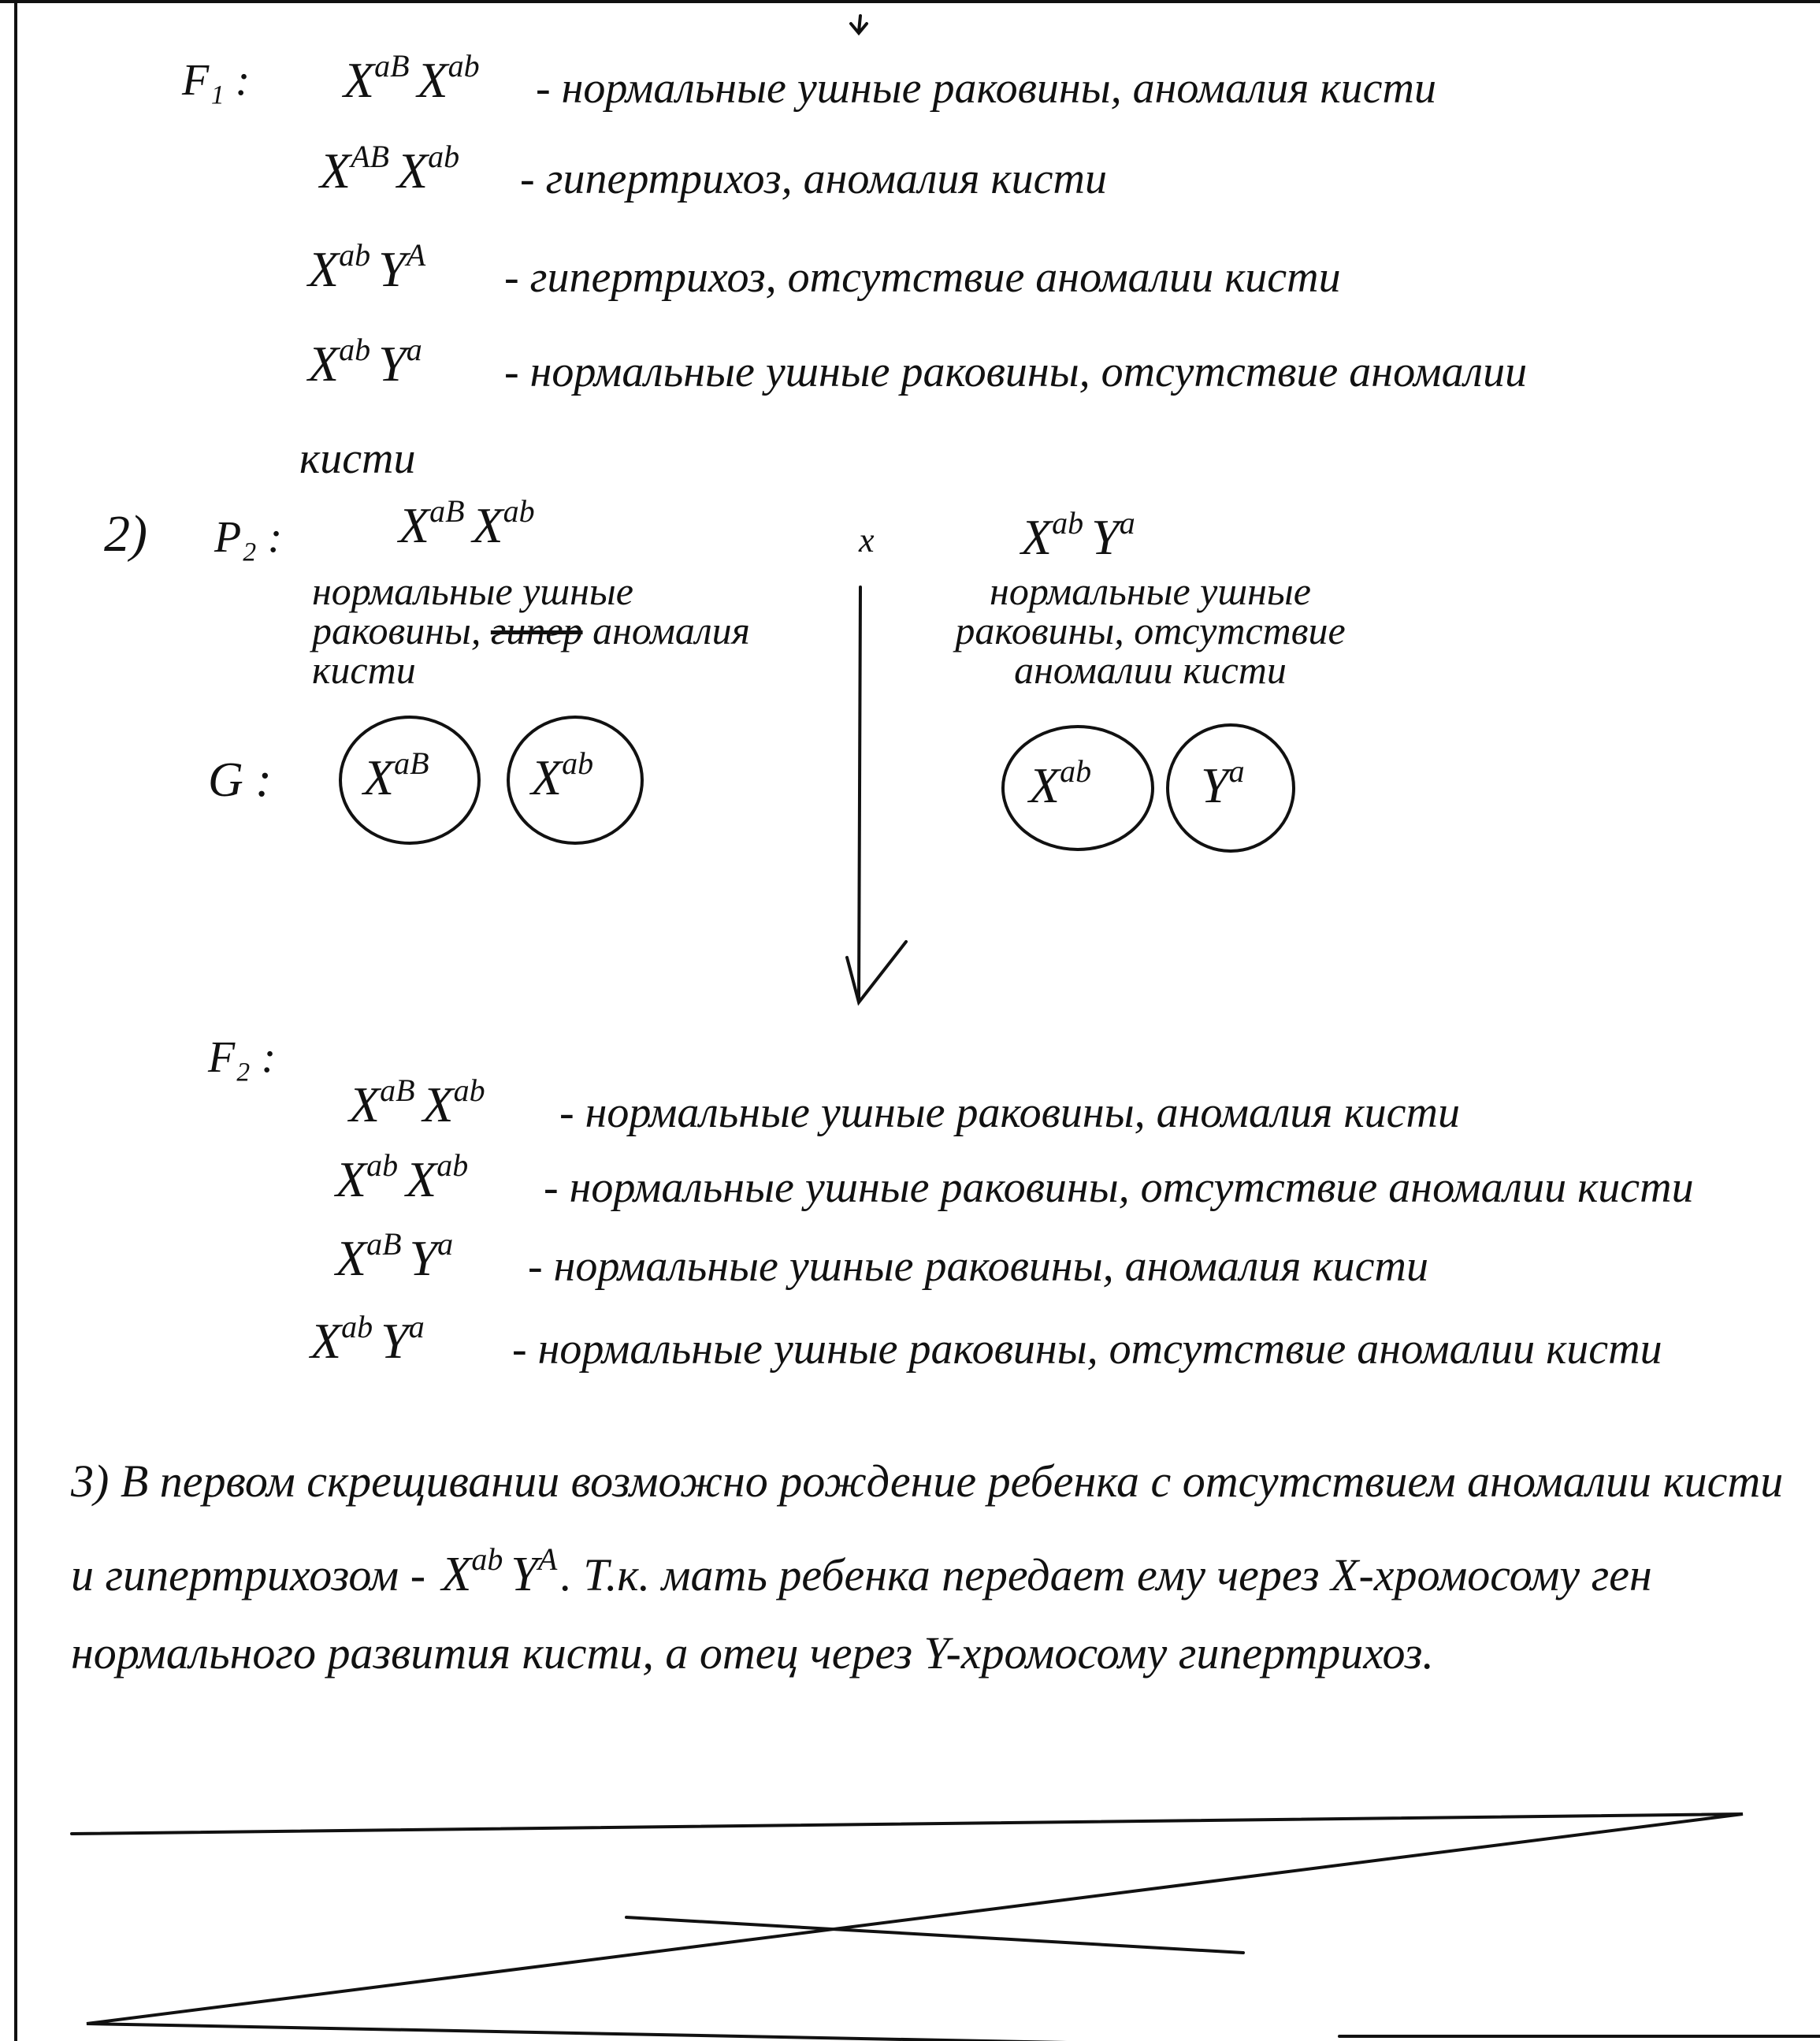 The height and width of the screenshot is (2041, 1820). Describe the element at coordinates (366, 268) in the screenshot. I see `genotype: Xab YA` at that location.